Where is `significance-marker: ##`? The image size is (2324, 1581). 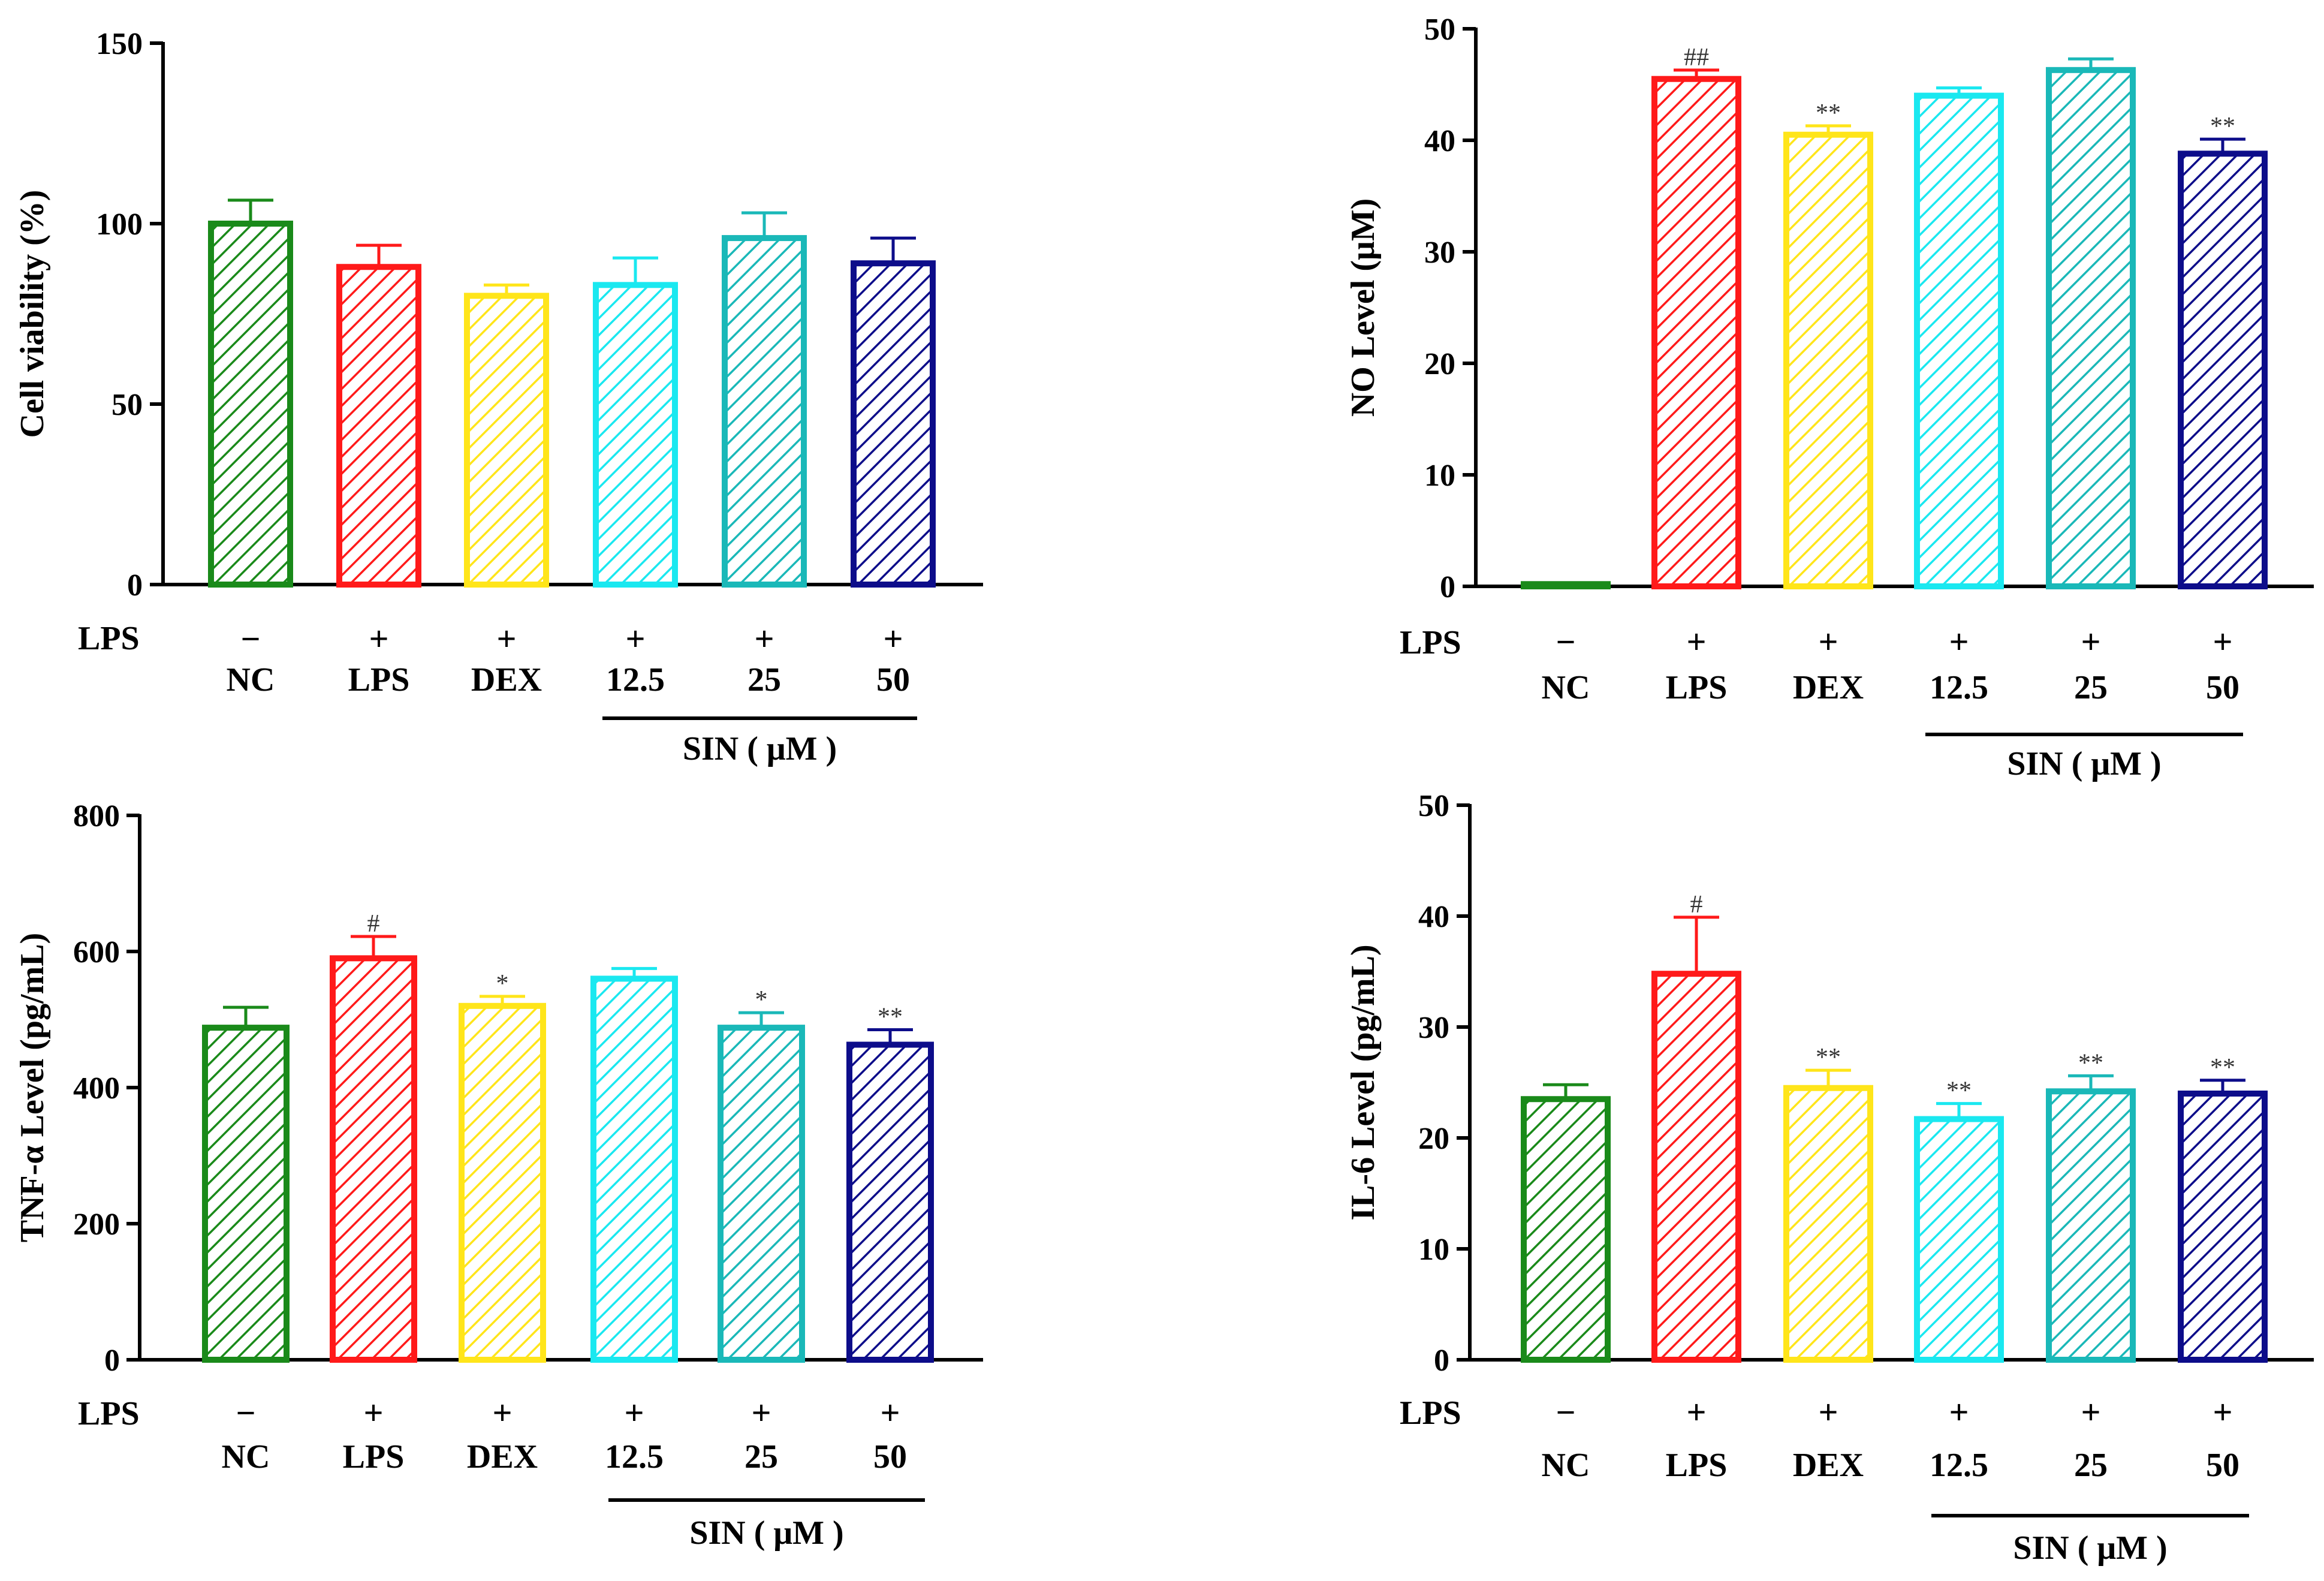
significance-marker: ## is located at coordinates (1696, 57).